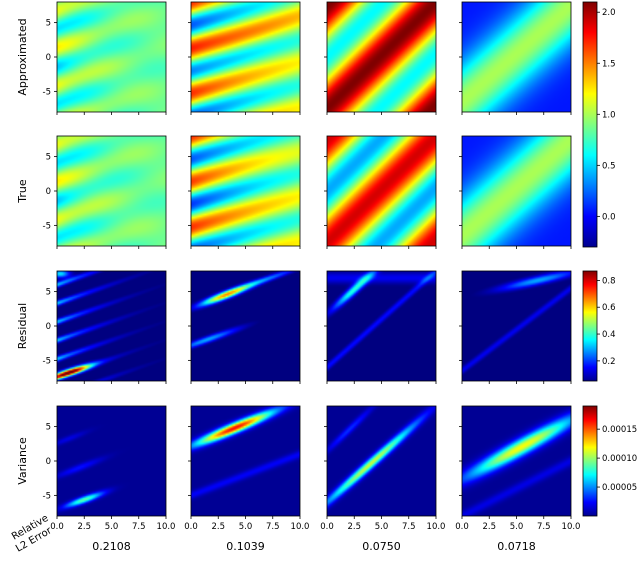  I want to click on error-value-2: 0.1039, so click(245, 546).